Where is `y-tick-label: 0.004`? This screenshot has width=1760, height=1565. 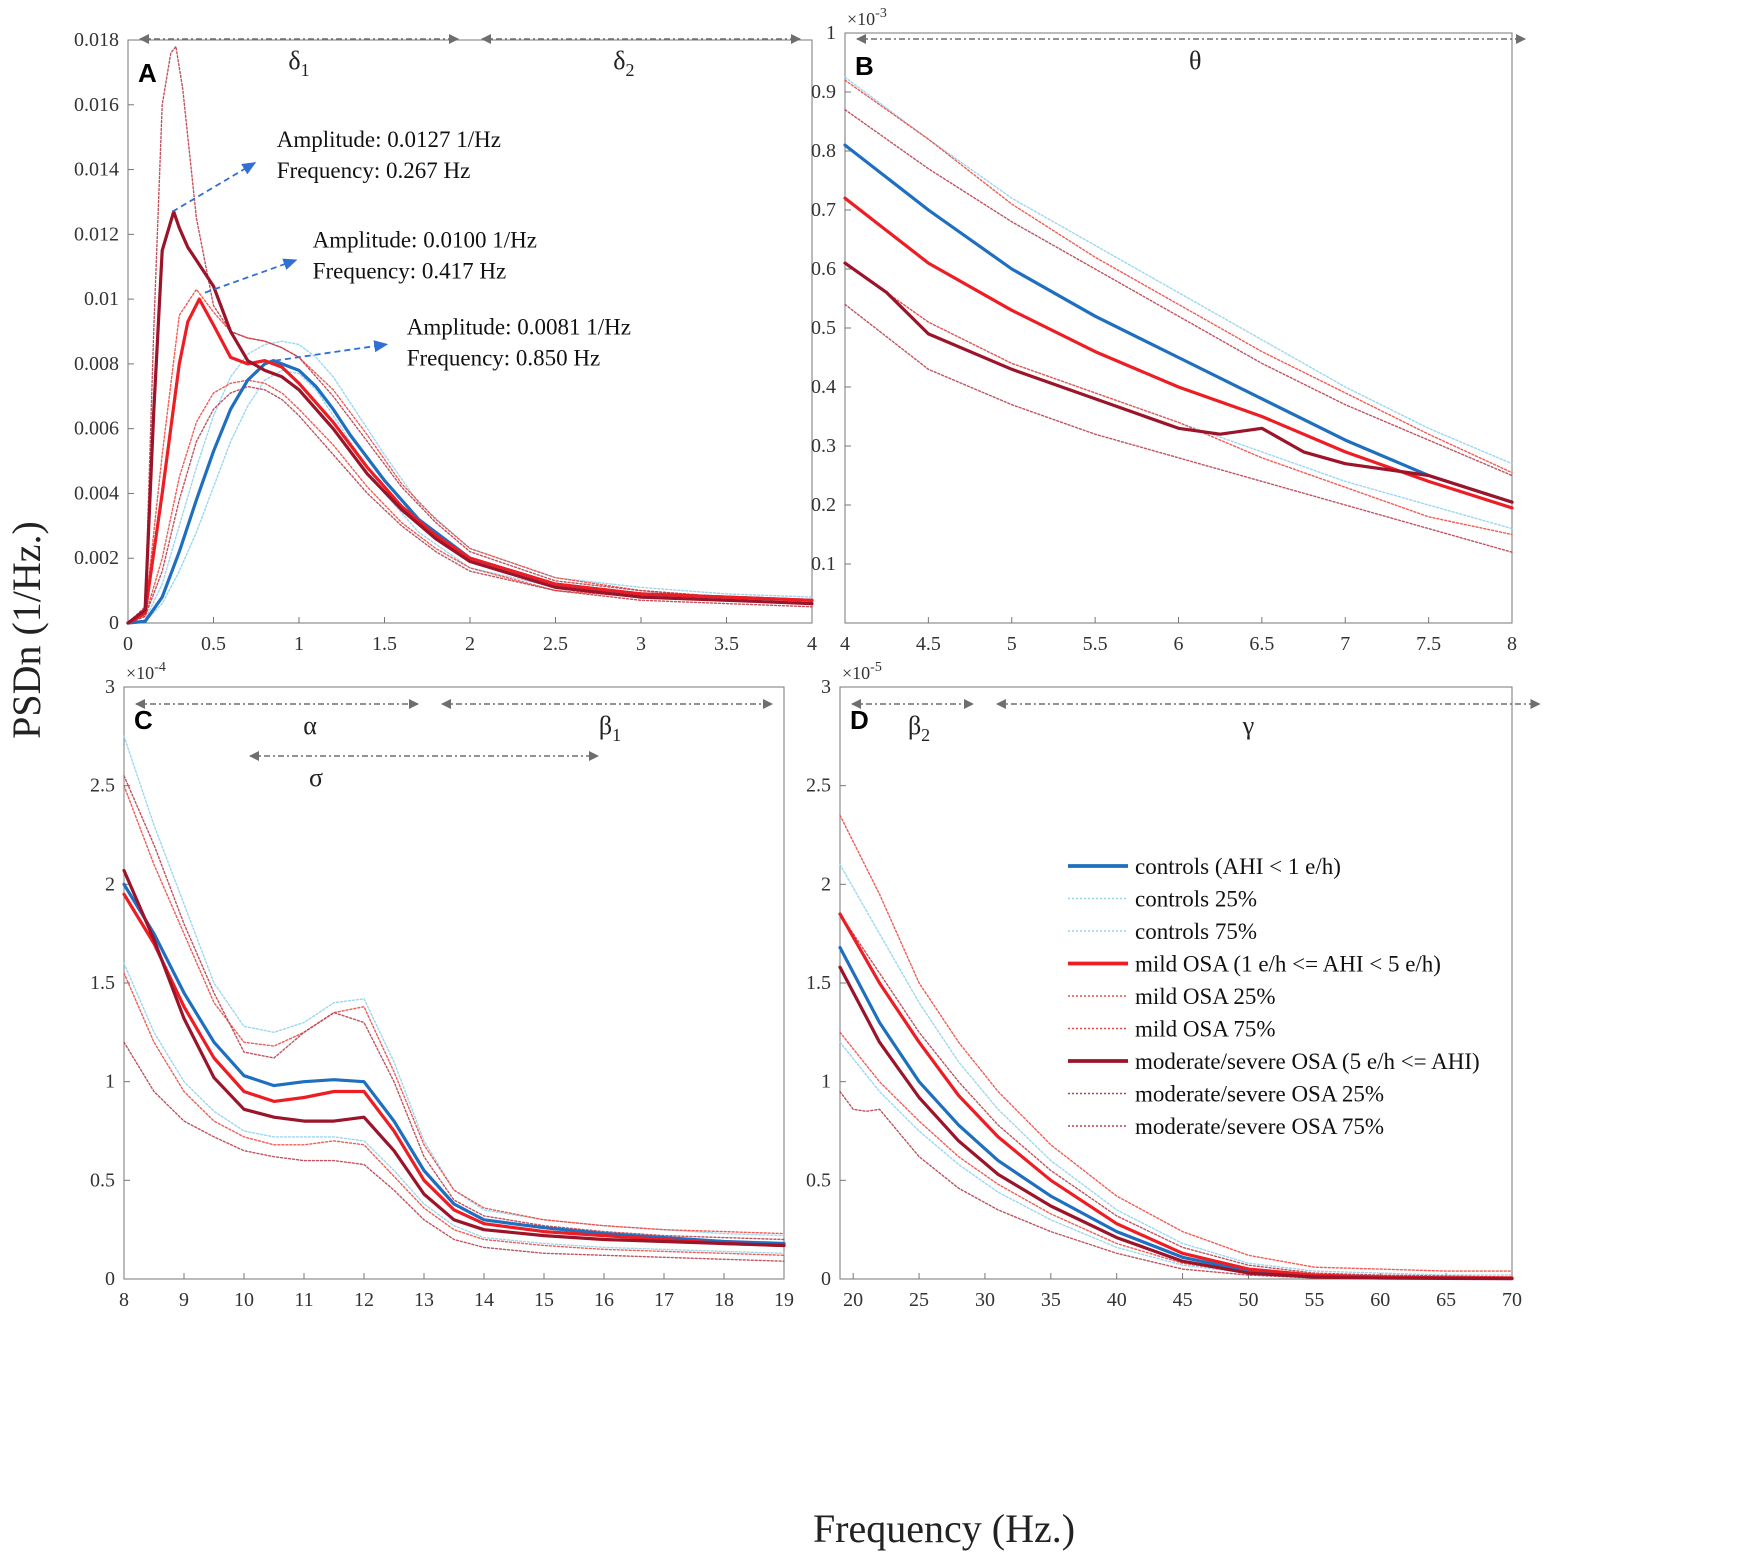
y-tick-label: 0.004 is located at coordinates (96, 493).